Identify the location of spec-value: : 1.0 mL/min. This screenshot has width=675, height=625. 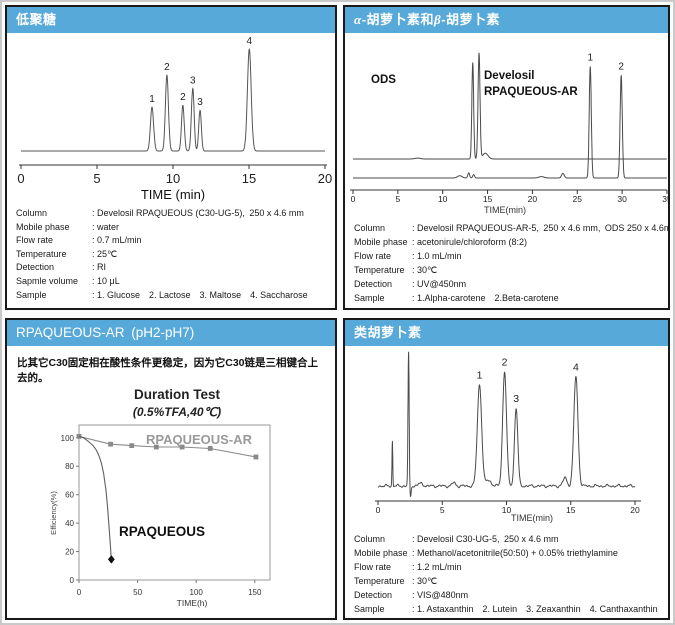
(437, 256).